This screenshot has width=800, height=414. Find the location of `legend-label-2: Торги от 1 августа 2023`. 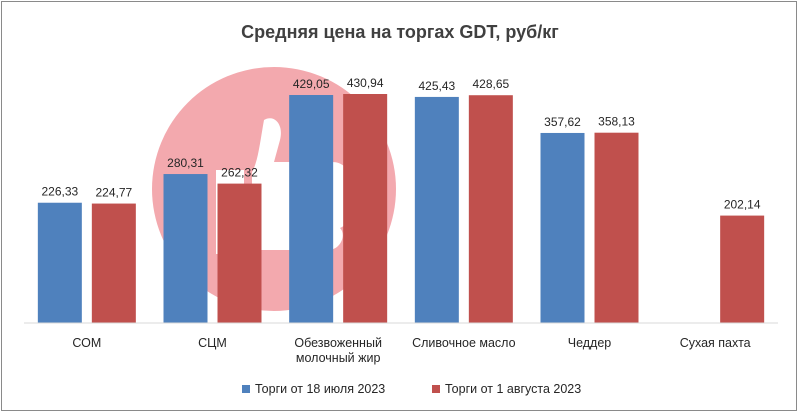

legend-label-2: Торги от 1 августа 2023 is located at coordinates (513, 389).